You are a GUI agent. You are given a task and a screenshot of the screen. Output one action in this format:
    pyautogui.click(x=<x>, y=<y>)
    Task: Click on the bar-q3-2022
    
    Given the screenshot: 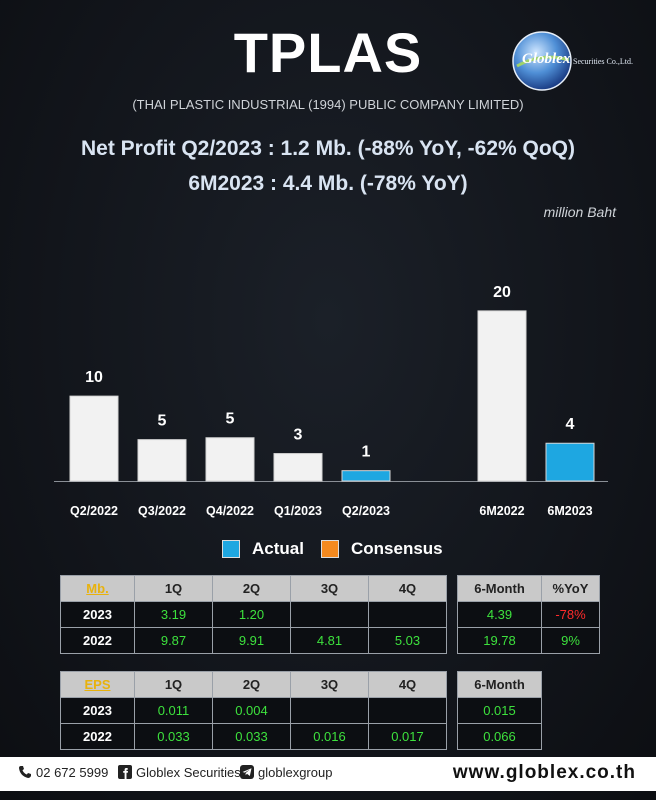 What is the action you would take?
    pyautogui.click(x=162, y=460)
    